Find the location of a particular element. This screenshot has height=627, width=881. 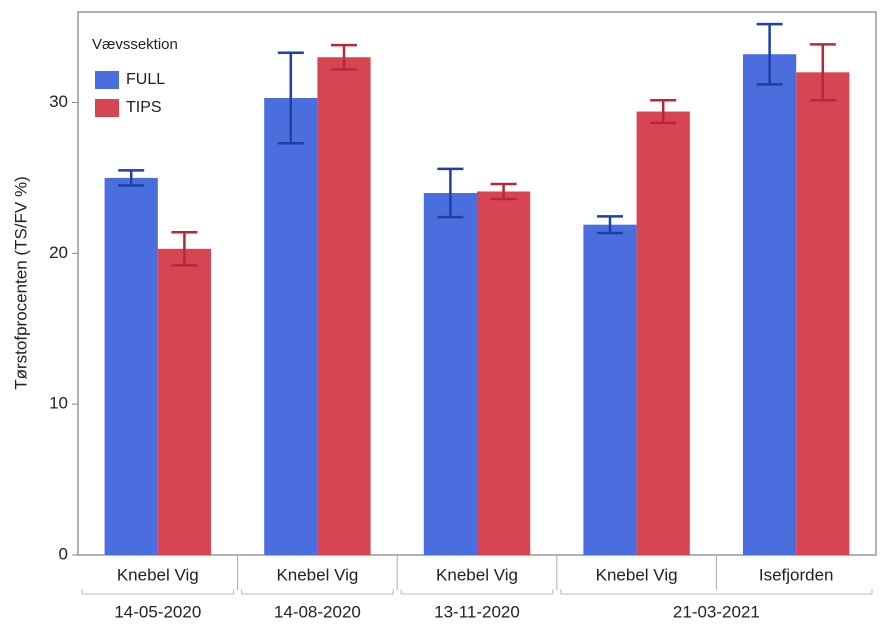

y-tick-label: 0 is located at coordinates (63, 553).